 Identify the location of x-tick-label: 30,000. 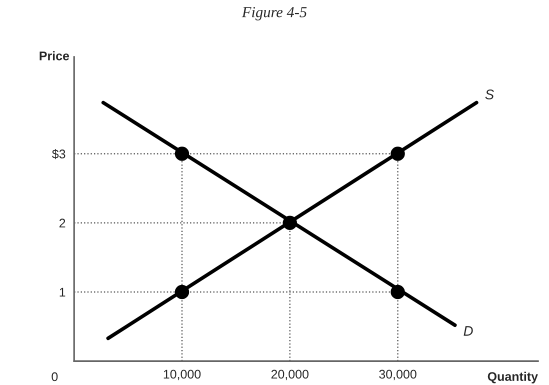
(397, 375).